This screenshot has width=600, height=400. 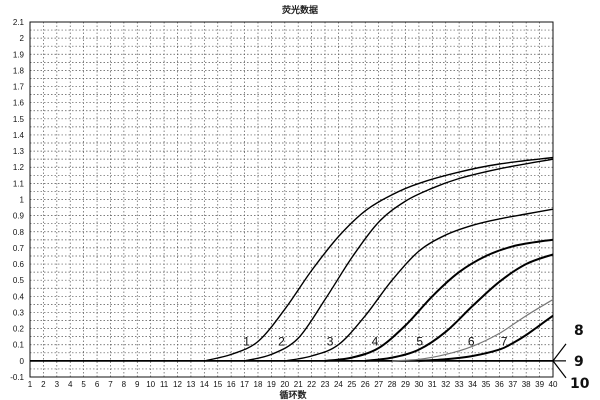 I want to click on y-tick-label: 0.9, so click(x=19, y=216).